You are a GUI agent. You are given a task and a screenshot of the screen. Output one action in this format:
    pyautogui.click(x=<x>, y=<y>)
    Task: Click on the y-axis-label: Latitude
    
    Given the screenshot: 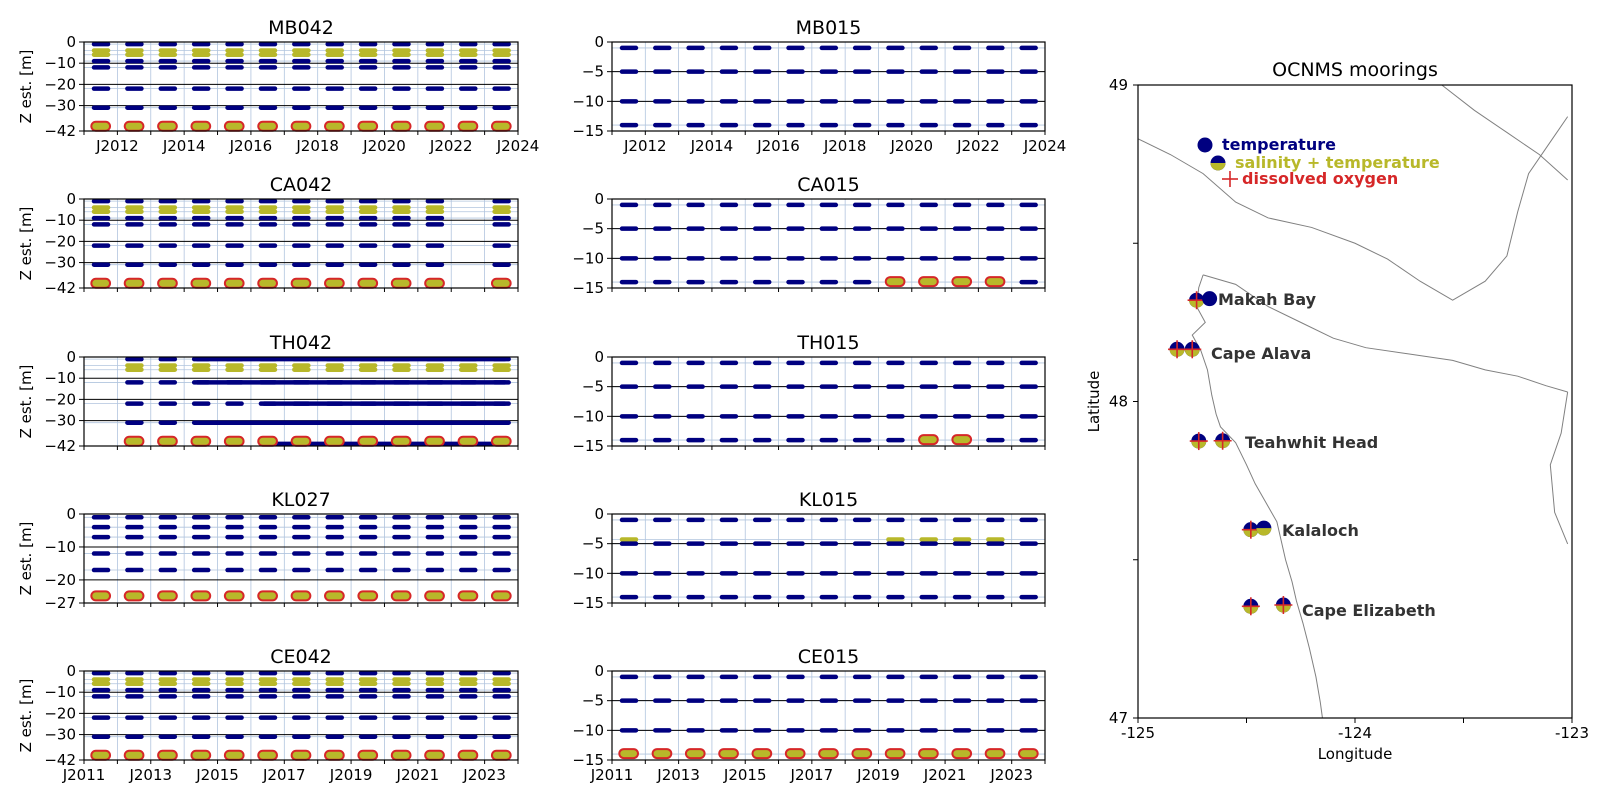 What is the action you would take?
    pyautogui.click(x=1094, y=402)
    